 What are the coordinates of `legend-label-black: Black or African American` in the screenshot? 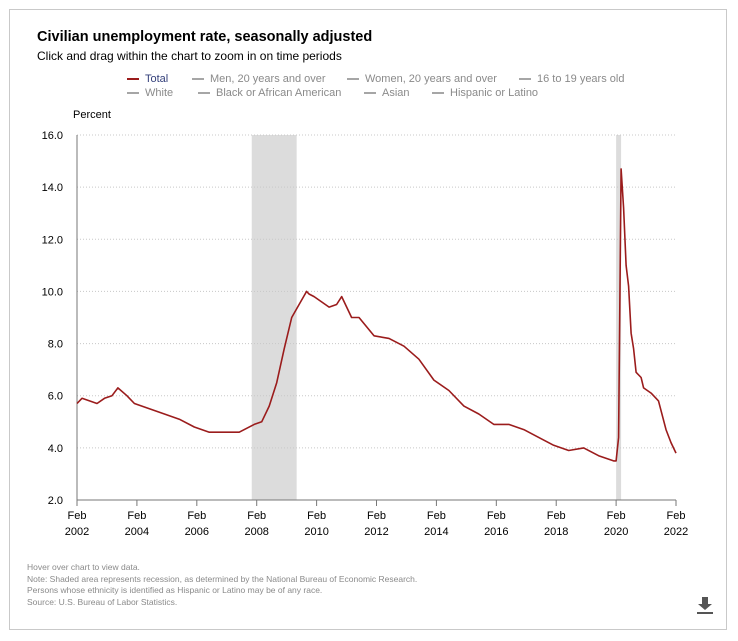 It's located at (279, 93).